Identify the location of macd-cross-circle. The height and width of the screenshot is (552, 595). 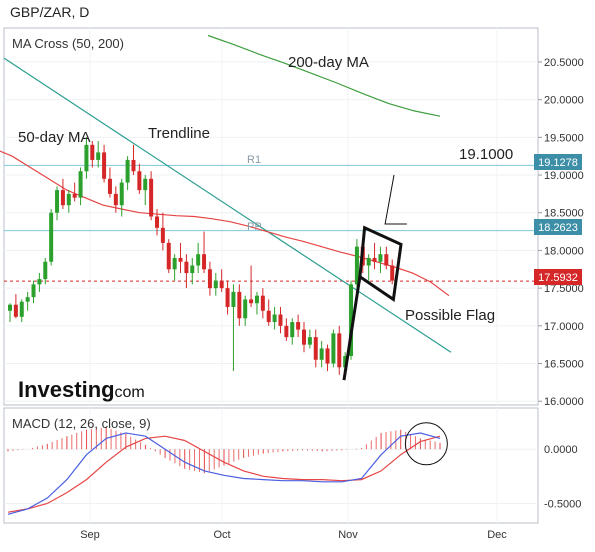
(426, 444).